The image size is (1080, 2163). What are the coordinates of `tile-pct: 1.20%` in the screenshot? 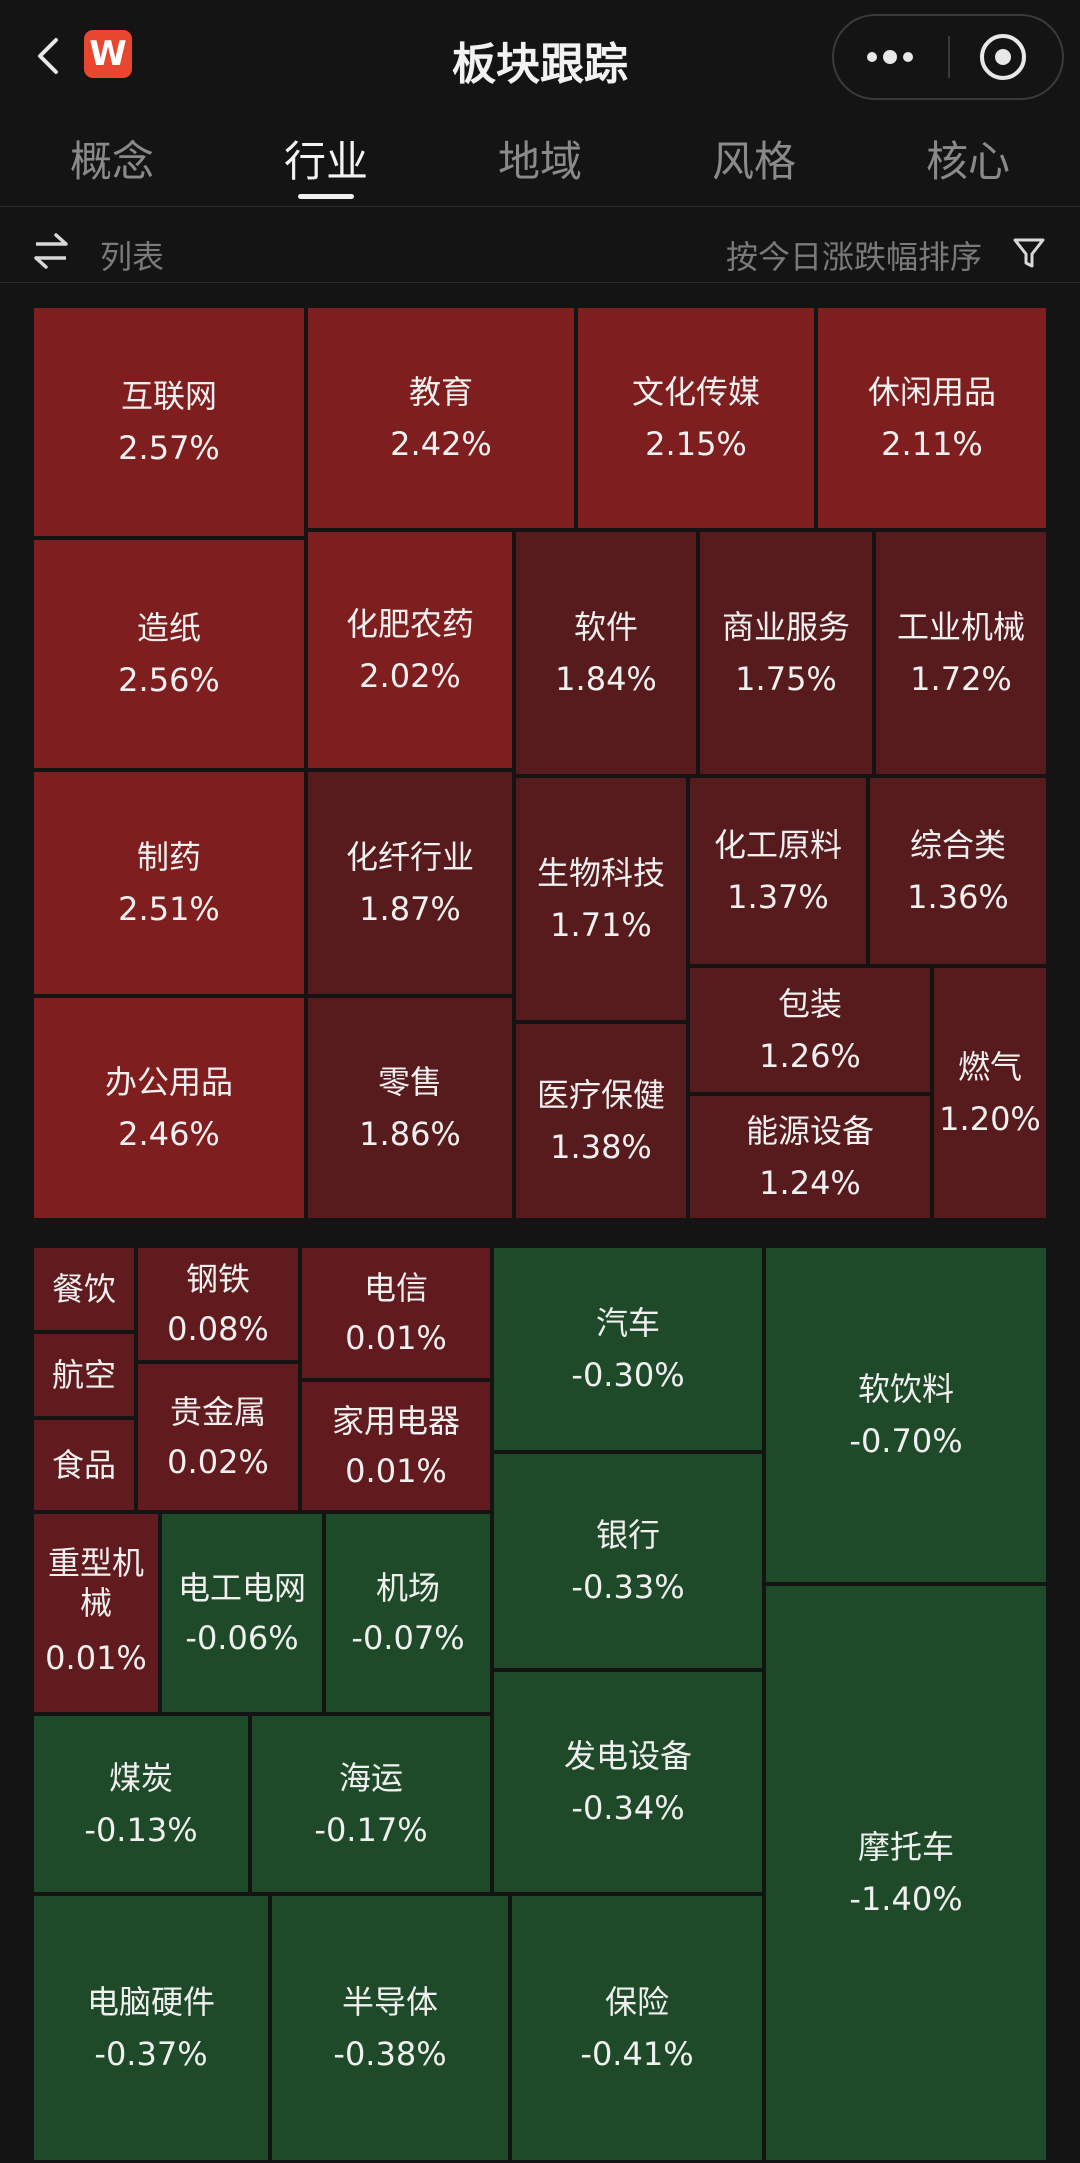 It's located at (990, 1119).